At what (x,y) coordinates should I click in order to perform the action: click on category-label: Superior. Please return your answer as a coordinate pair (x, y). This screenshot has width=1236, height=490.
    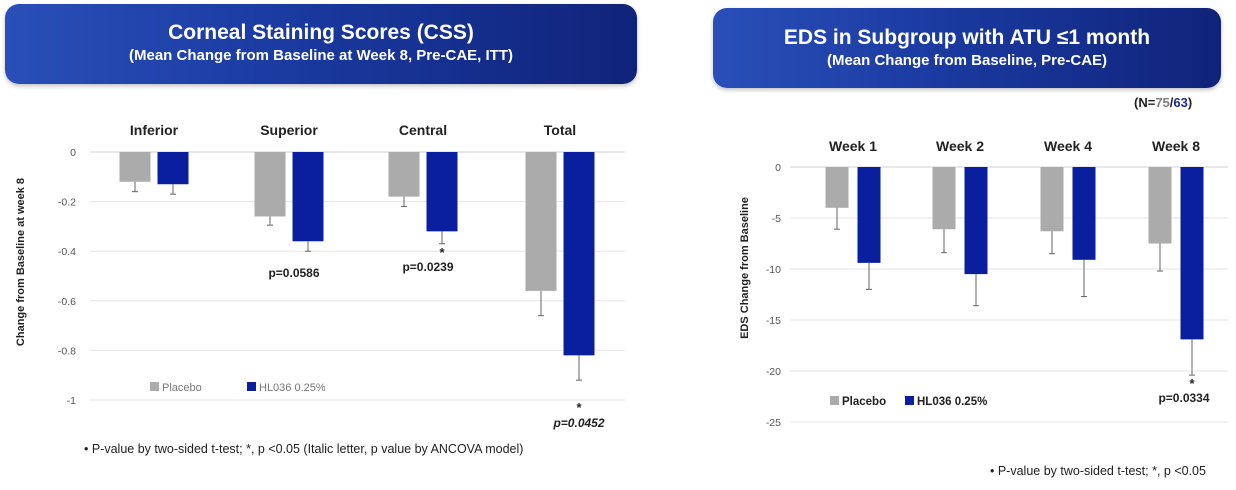
    Looking at the image, I should click on (289, 130).